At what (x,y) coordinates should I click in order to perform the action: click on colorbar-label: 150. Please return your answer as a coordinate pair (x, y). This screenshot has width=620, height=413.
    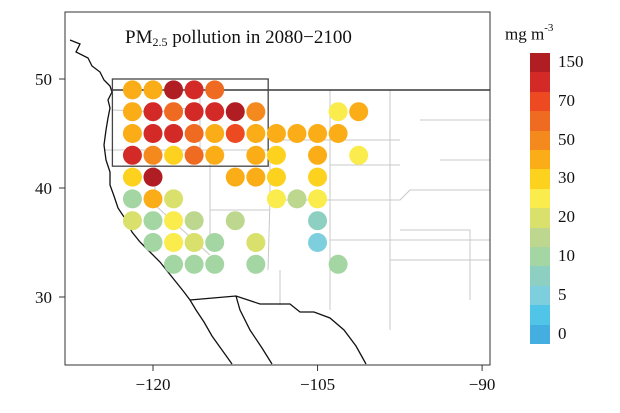
    Looking at the image, I should click on (571, 61).